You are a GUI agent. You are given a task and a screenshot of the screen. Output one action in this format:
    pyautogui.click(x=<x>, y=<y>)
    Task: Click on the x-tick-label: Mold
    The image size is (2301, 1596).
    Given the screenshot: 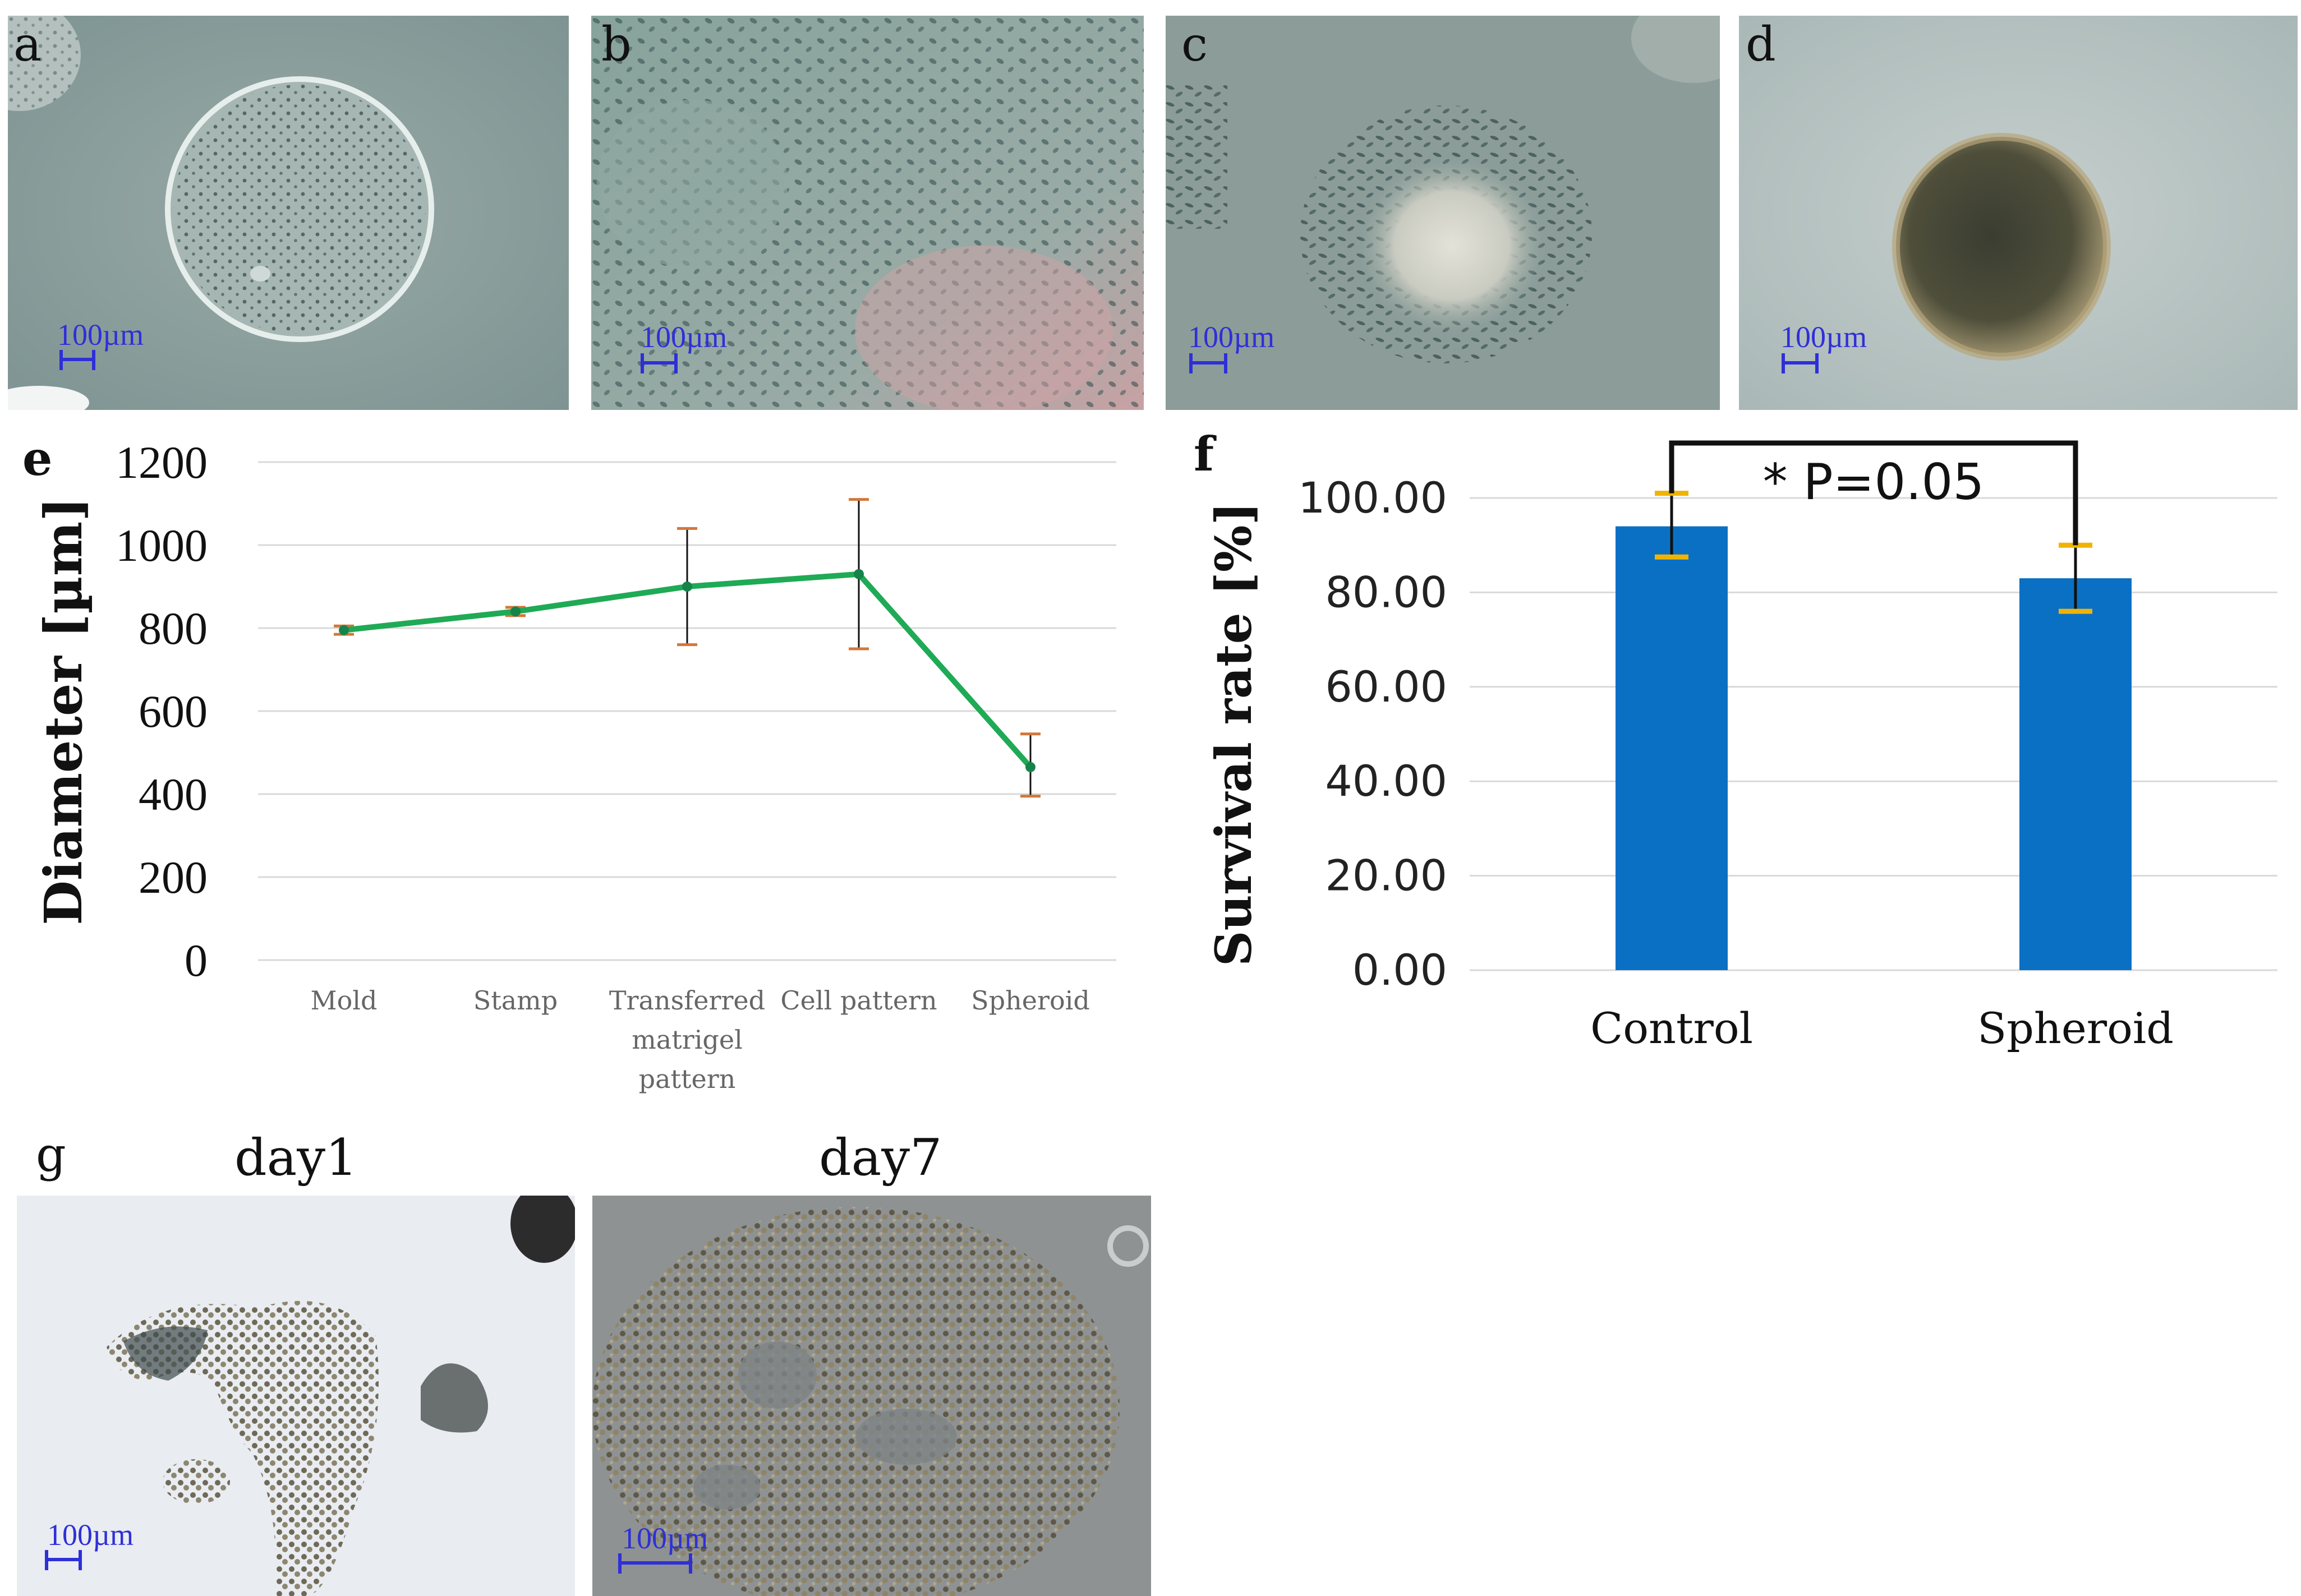 What is the action you would take?
    pyautogui.click(x=345, y=1000)
    